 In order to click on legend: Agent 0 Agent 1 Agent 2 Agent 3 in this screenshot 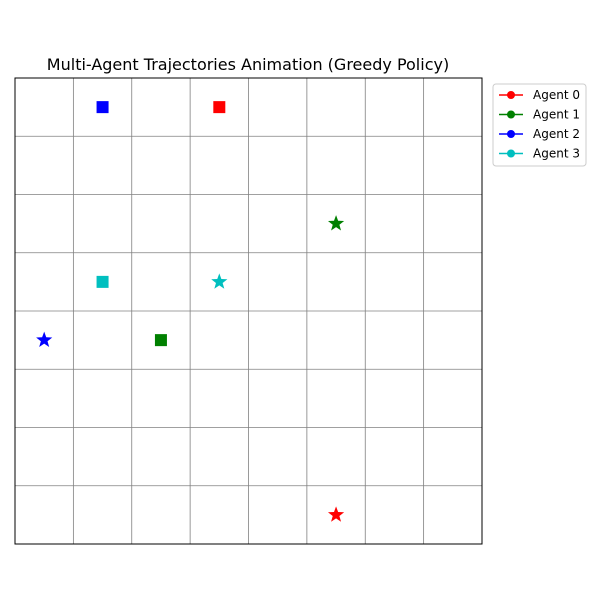, I will do `click(539, 125)`.